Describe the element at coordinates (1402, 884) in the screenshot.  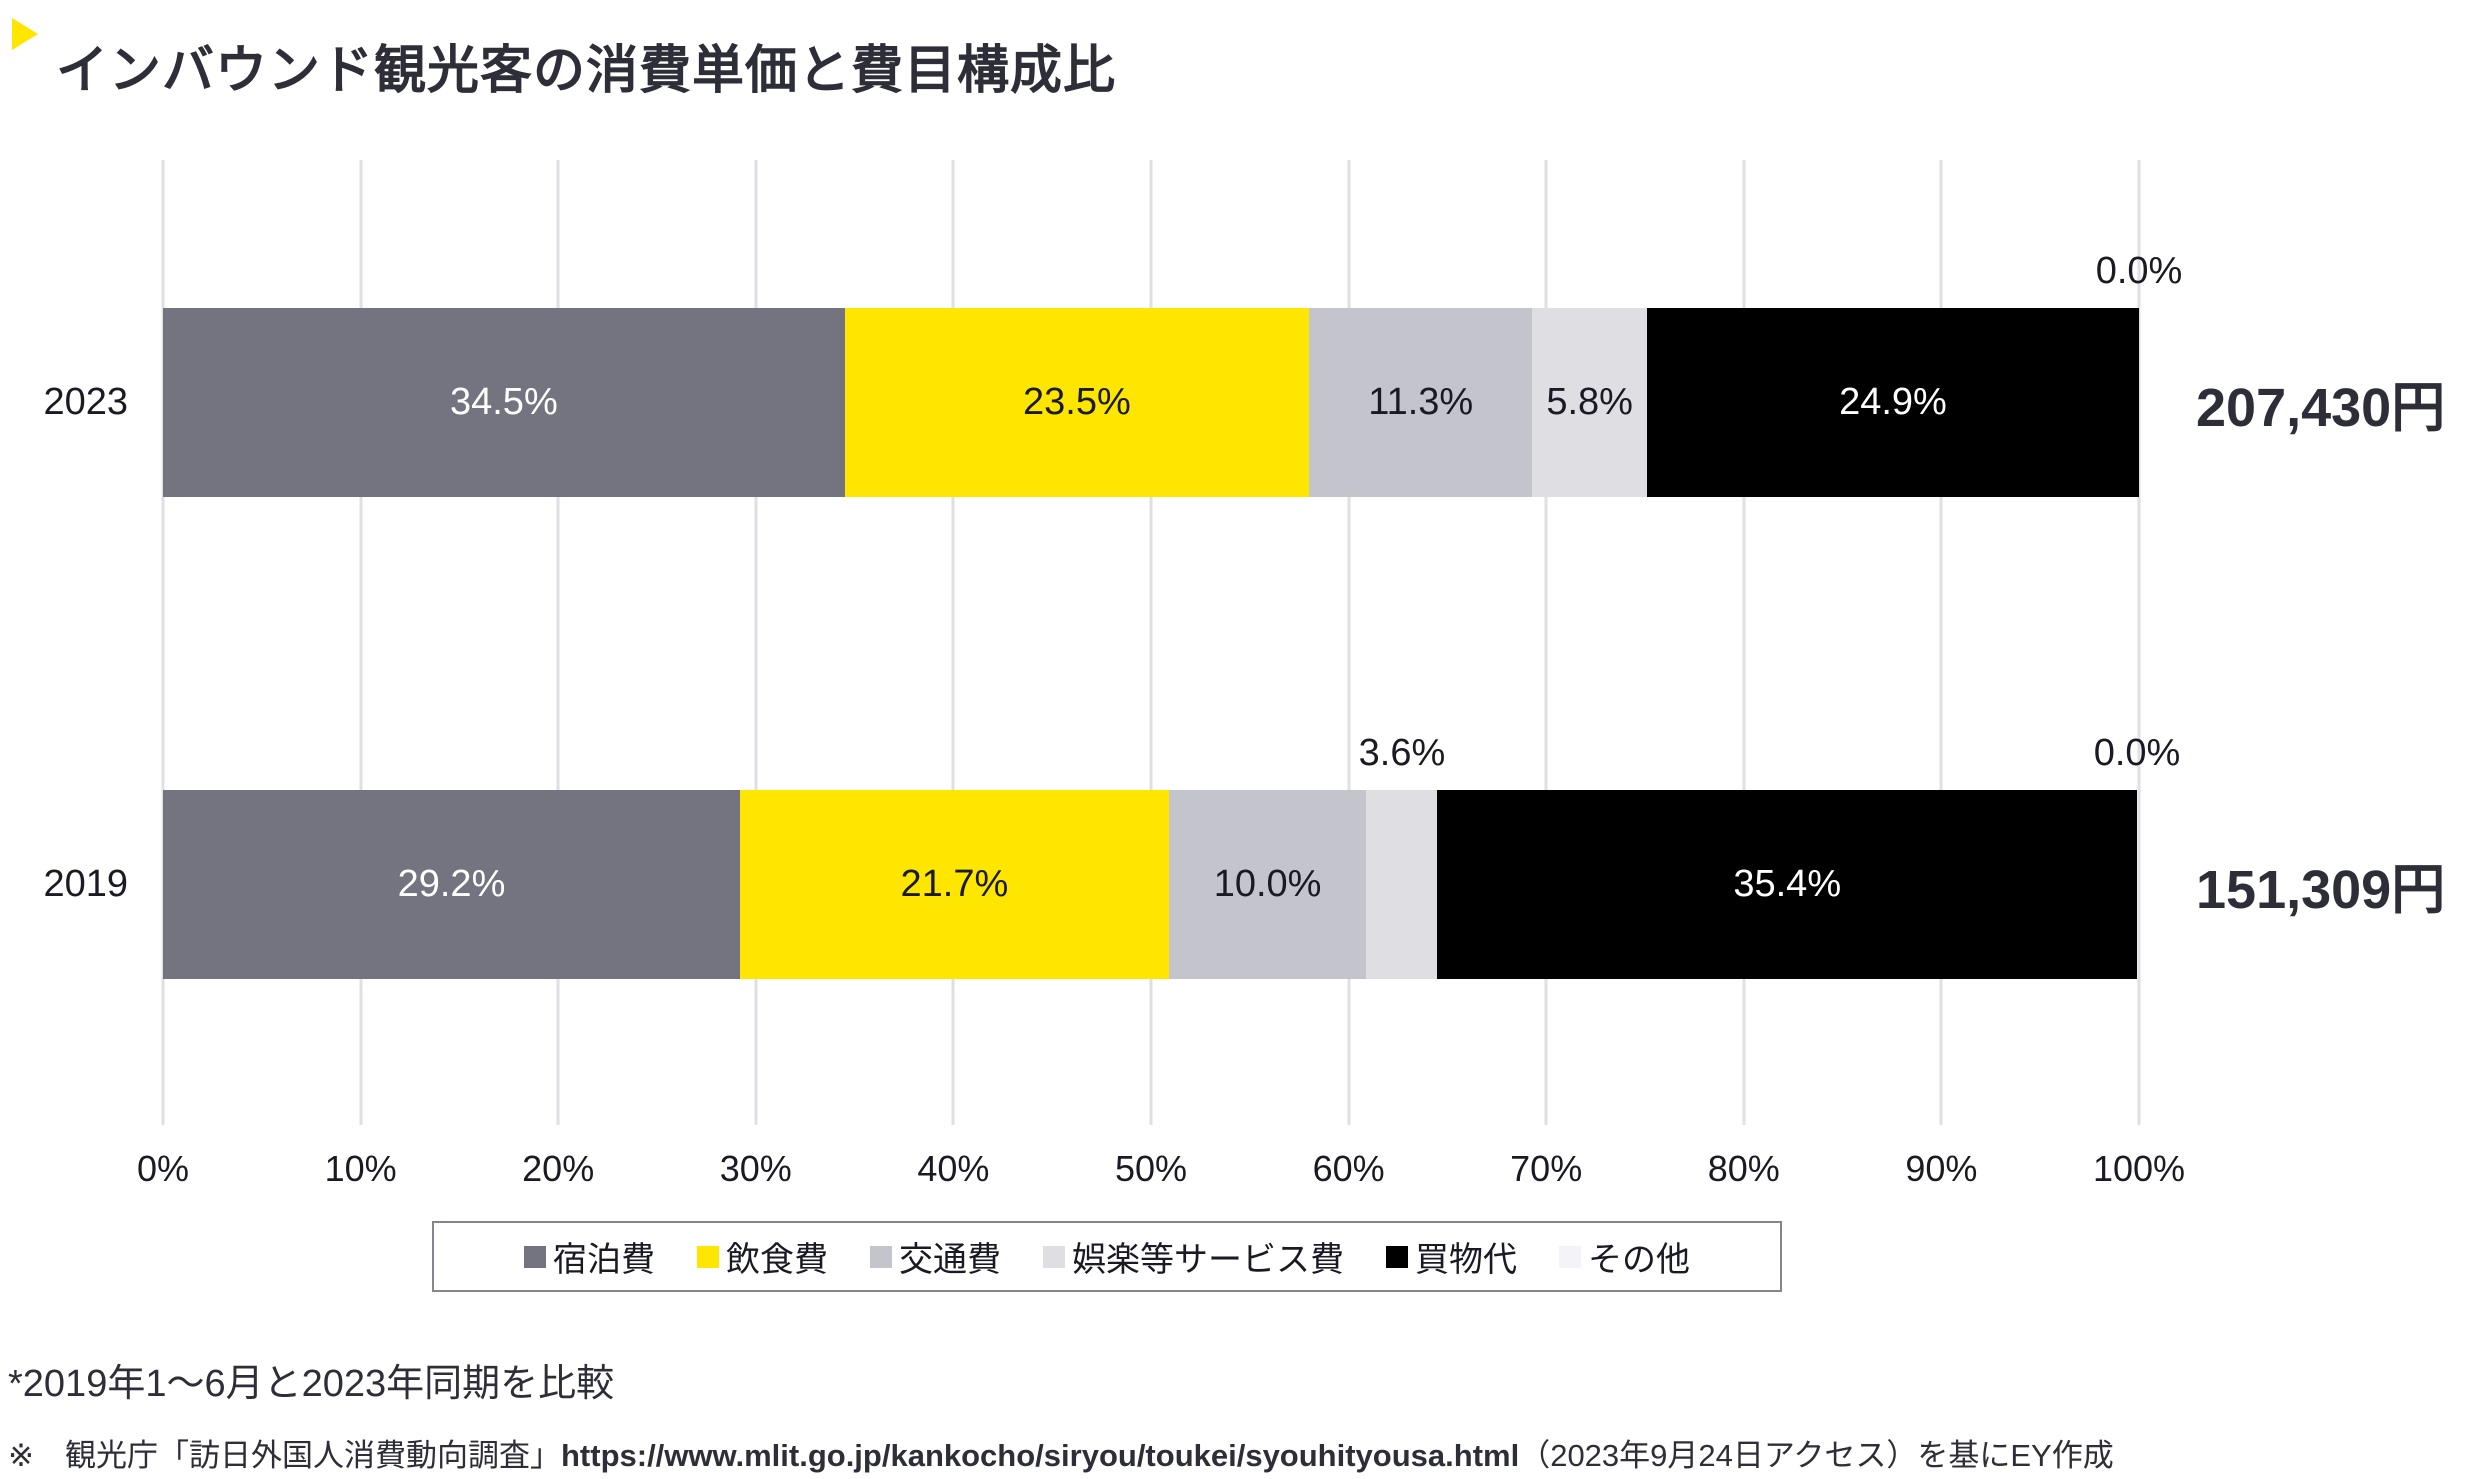
I see `segment-2019-娯楽等サービス費` at that location.